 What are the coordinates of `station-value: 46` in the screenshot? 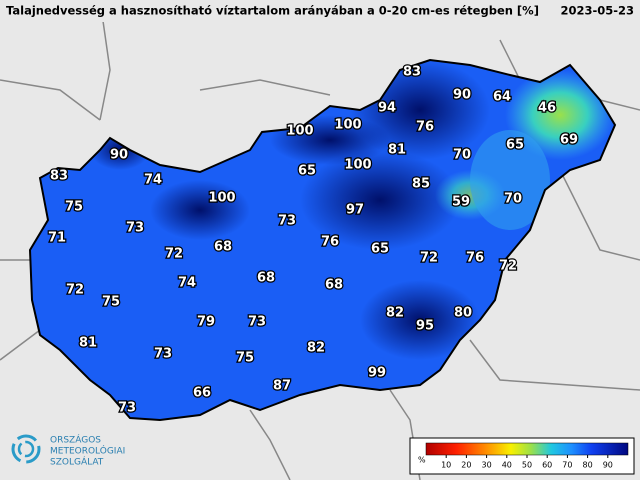 It's located at (547, 108).